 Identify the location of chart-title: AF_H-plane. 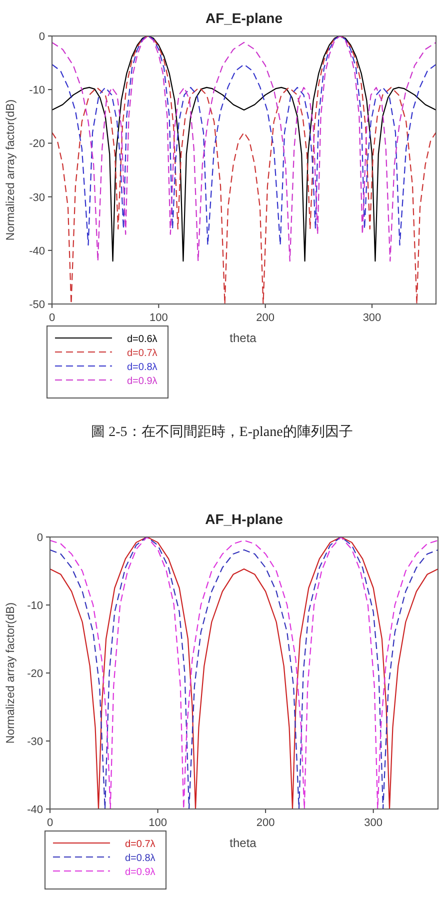
(244, 519).